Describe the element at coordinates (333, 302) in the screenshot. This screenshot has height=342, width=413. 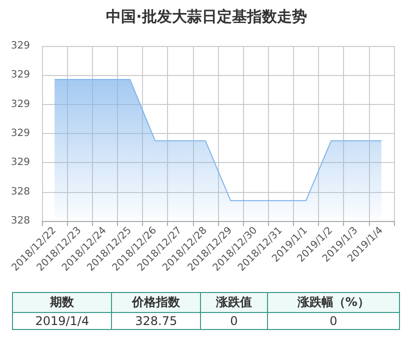
I see `text: 涨跌幅（%）` at that location.